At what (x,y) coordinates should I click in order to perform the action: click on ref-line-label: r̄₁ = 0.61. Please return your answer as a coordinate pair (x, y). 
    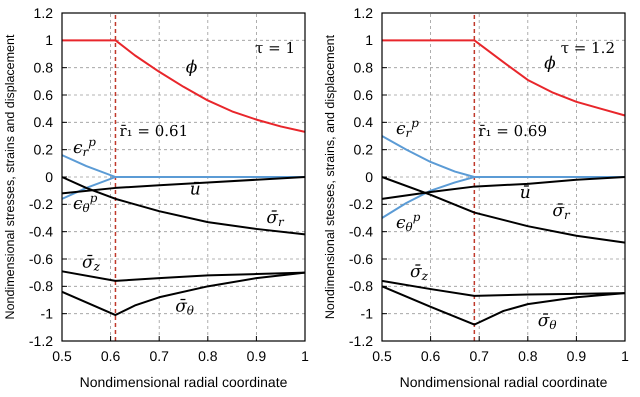
    Looking at the image, I should click on (153, 131).